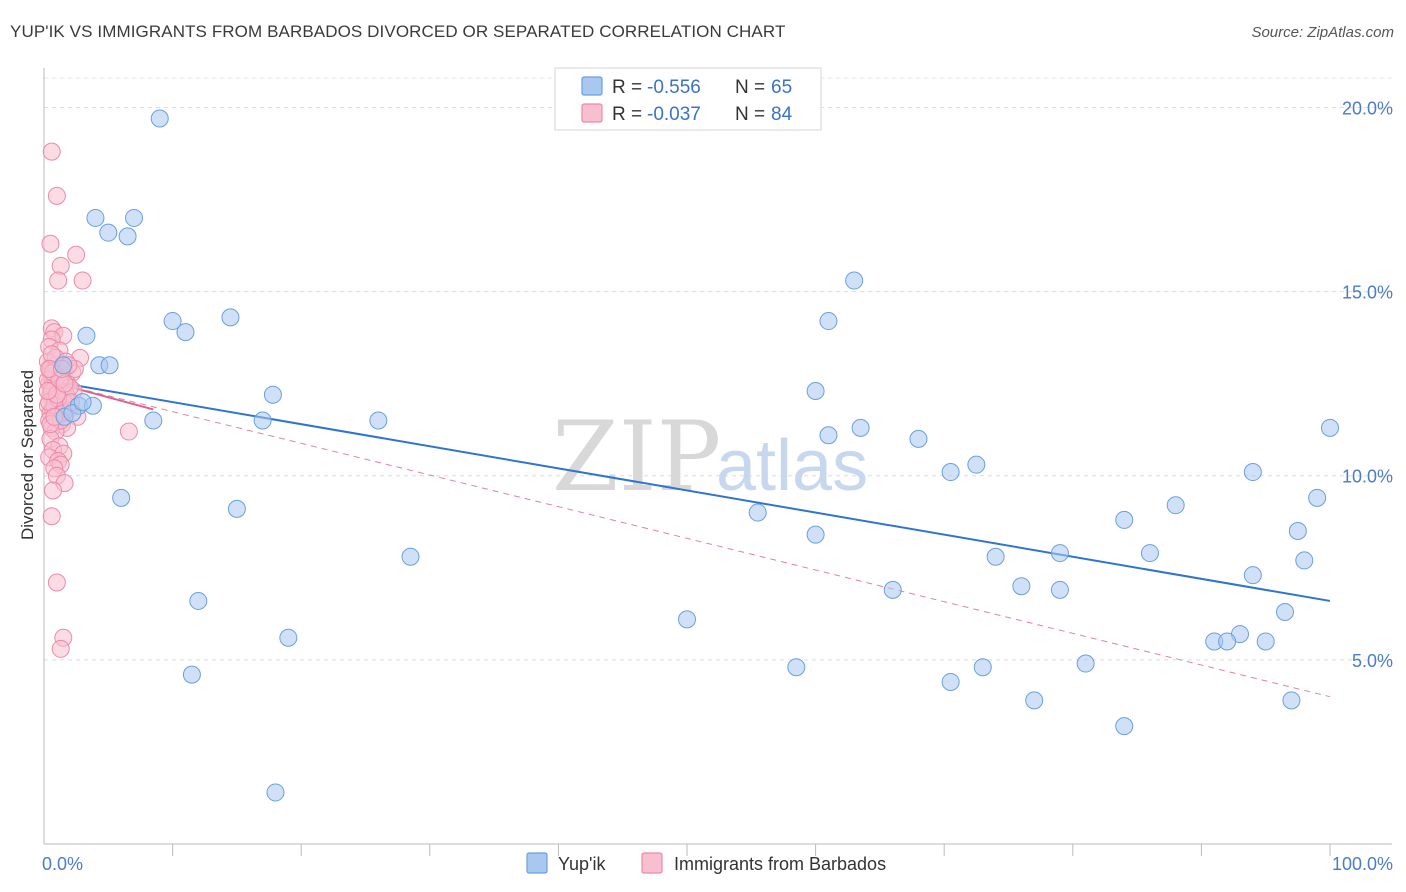 The width and height of the screenshot is (1406, 892). I want to click on watermark-atlas: atlas, so click(792, 466).